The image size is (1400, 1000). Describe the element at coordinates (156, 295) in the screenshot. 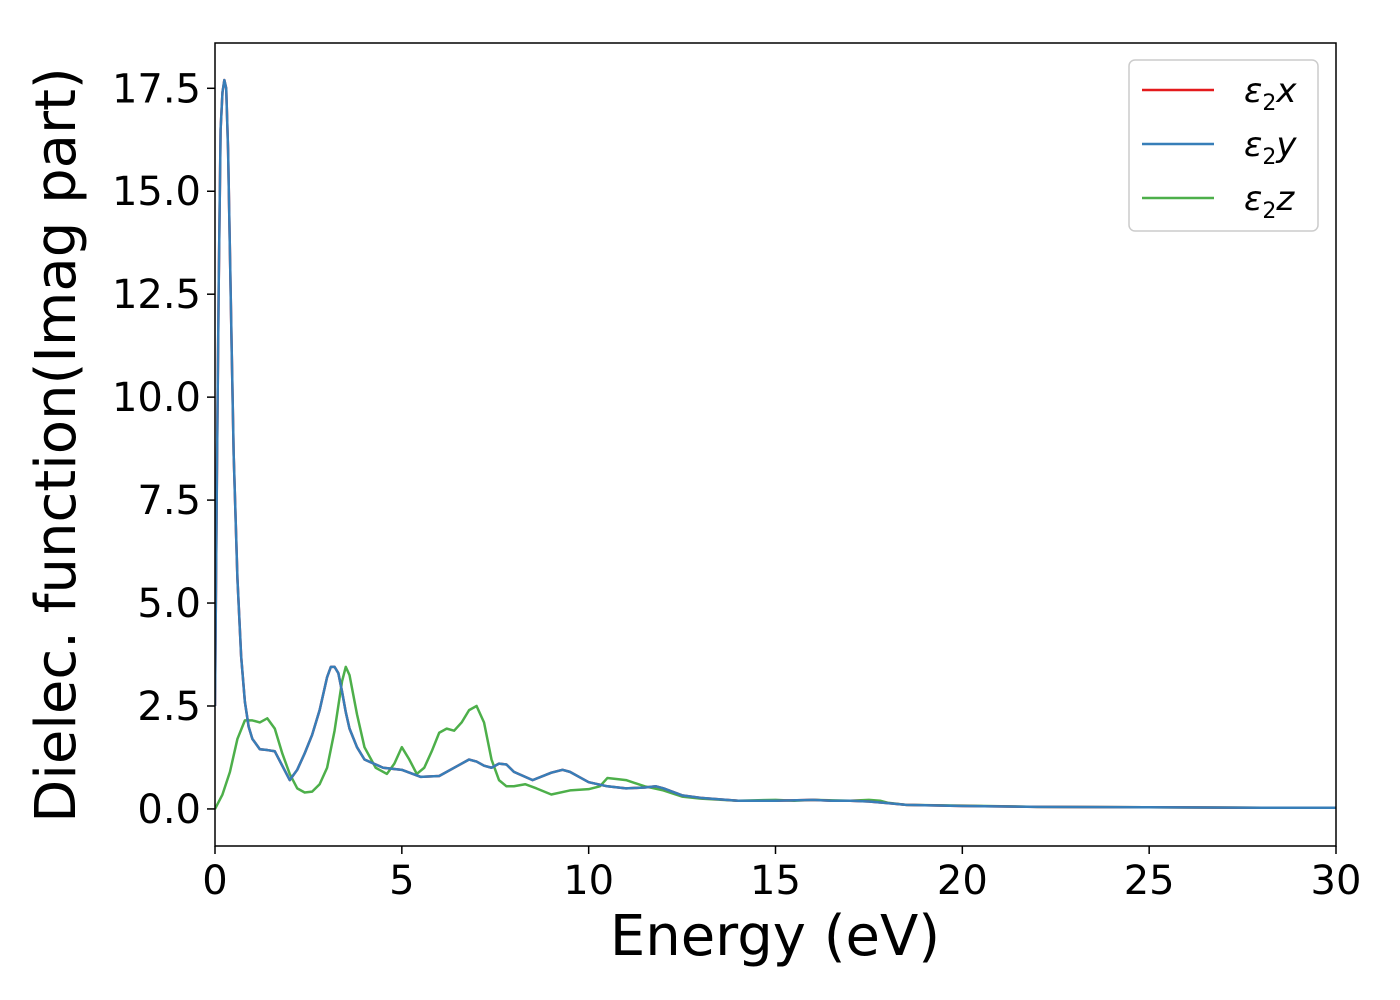

I see `y-tick-label: 12.5` at that location.